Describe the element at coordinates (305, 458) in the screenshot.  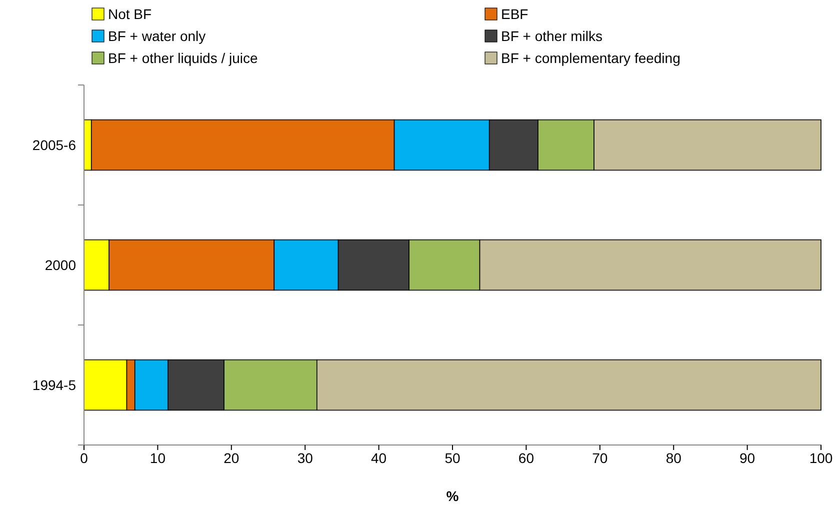
I see `x-tick-label: 30` at that location.